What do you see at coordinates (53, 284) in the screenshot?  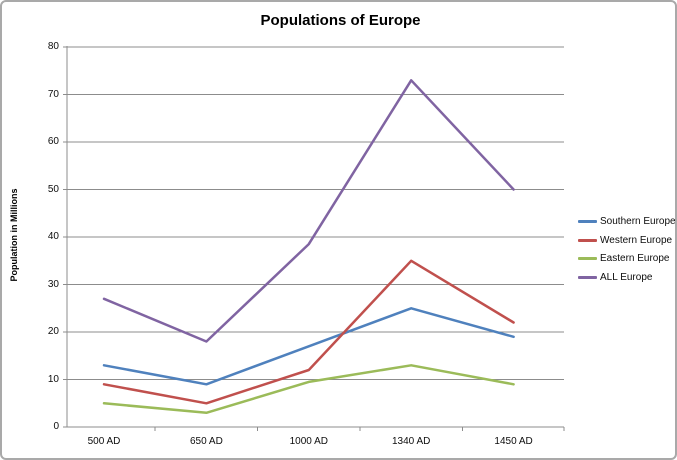 I see `y-axis-tick-label: 30` at bounding box center [53, 284].